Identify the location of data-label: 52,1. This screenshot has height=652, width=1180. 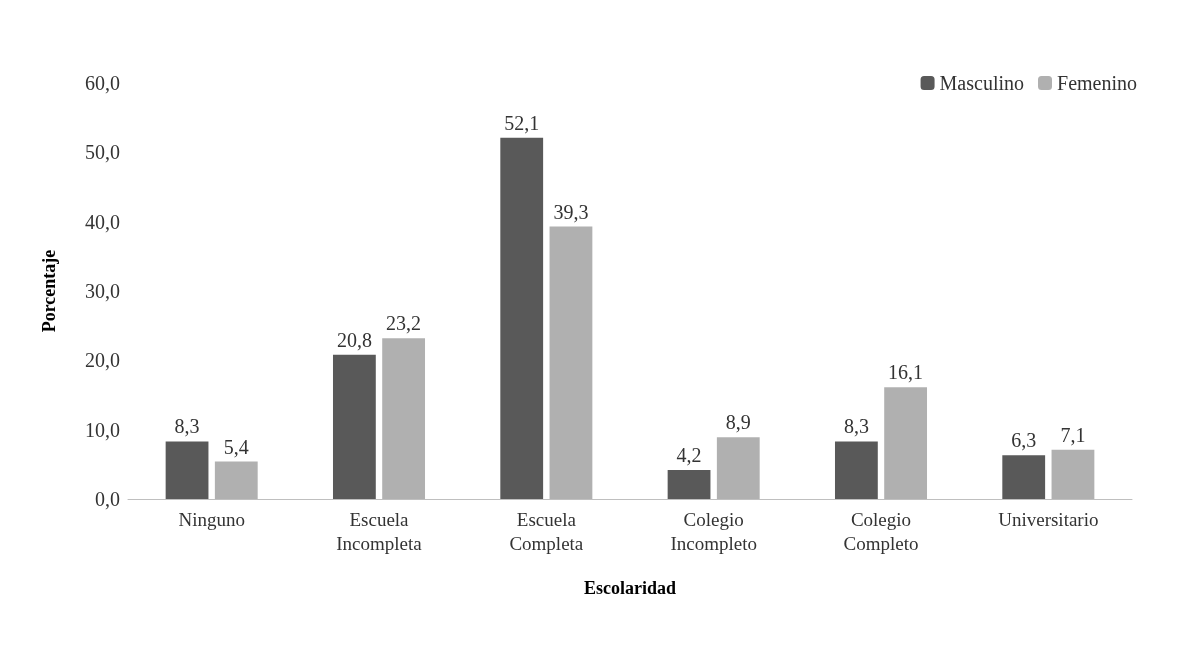
(522, 122).